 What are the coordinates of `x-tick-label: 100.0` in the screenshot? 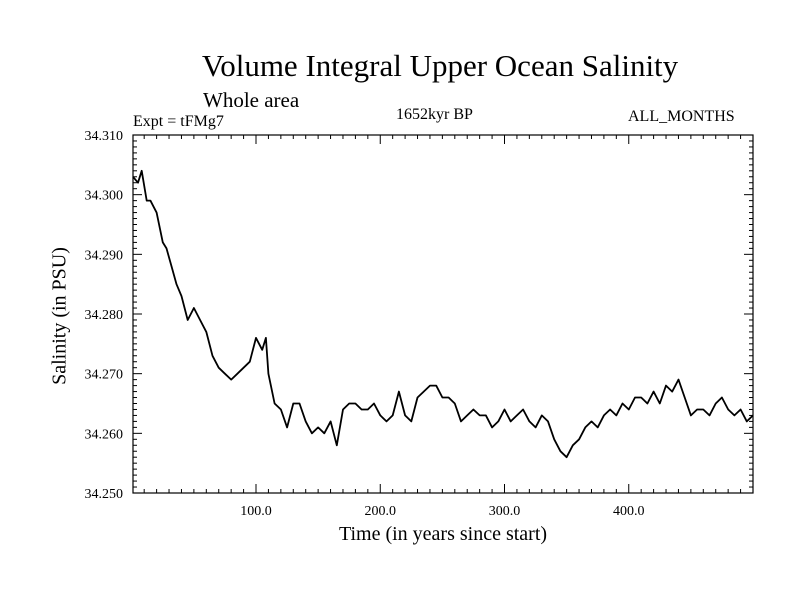 It's located at (256, 511).